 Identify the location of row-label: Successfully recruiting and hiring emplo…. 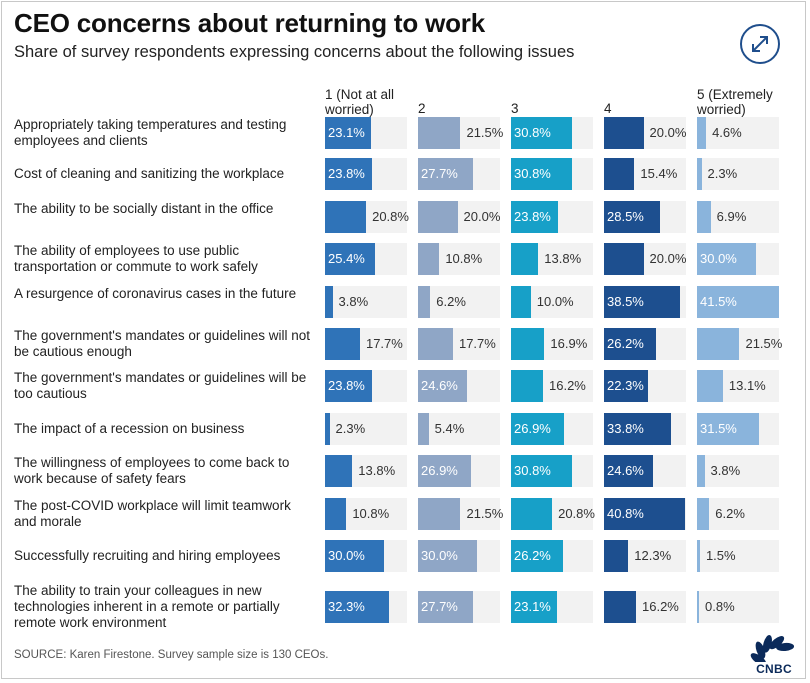
(147, 555).